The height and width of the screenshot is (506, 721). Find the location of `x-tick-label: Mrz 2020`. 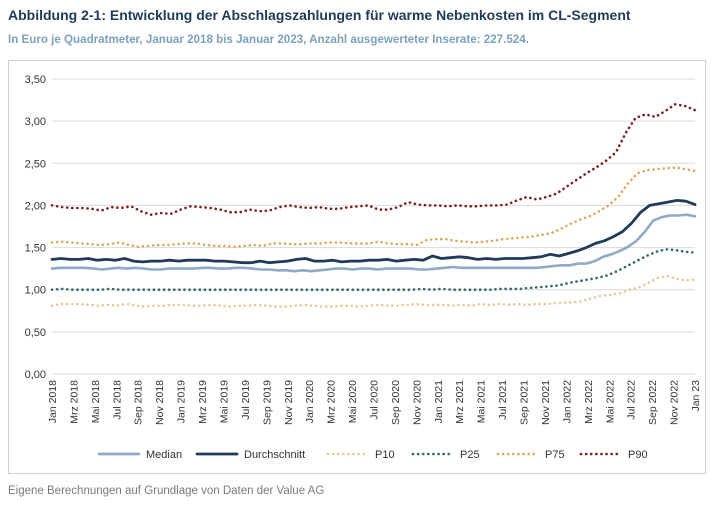

x-tick-label: Mrz 2020 is located at coordinates (332, 402).